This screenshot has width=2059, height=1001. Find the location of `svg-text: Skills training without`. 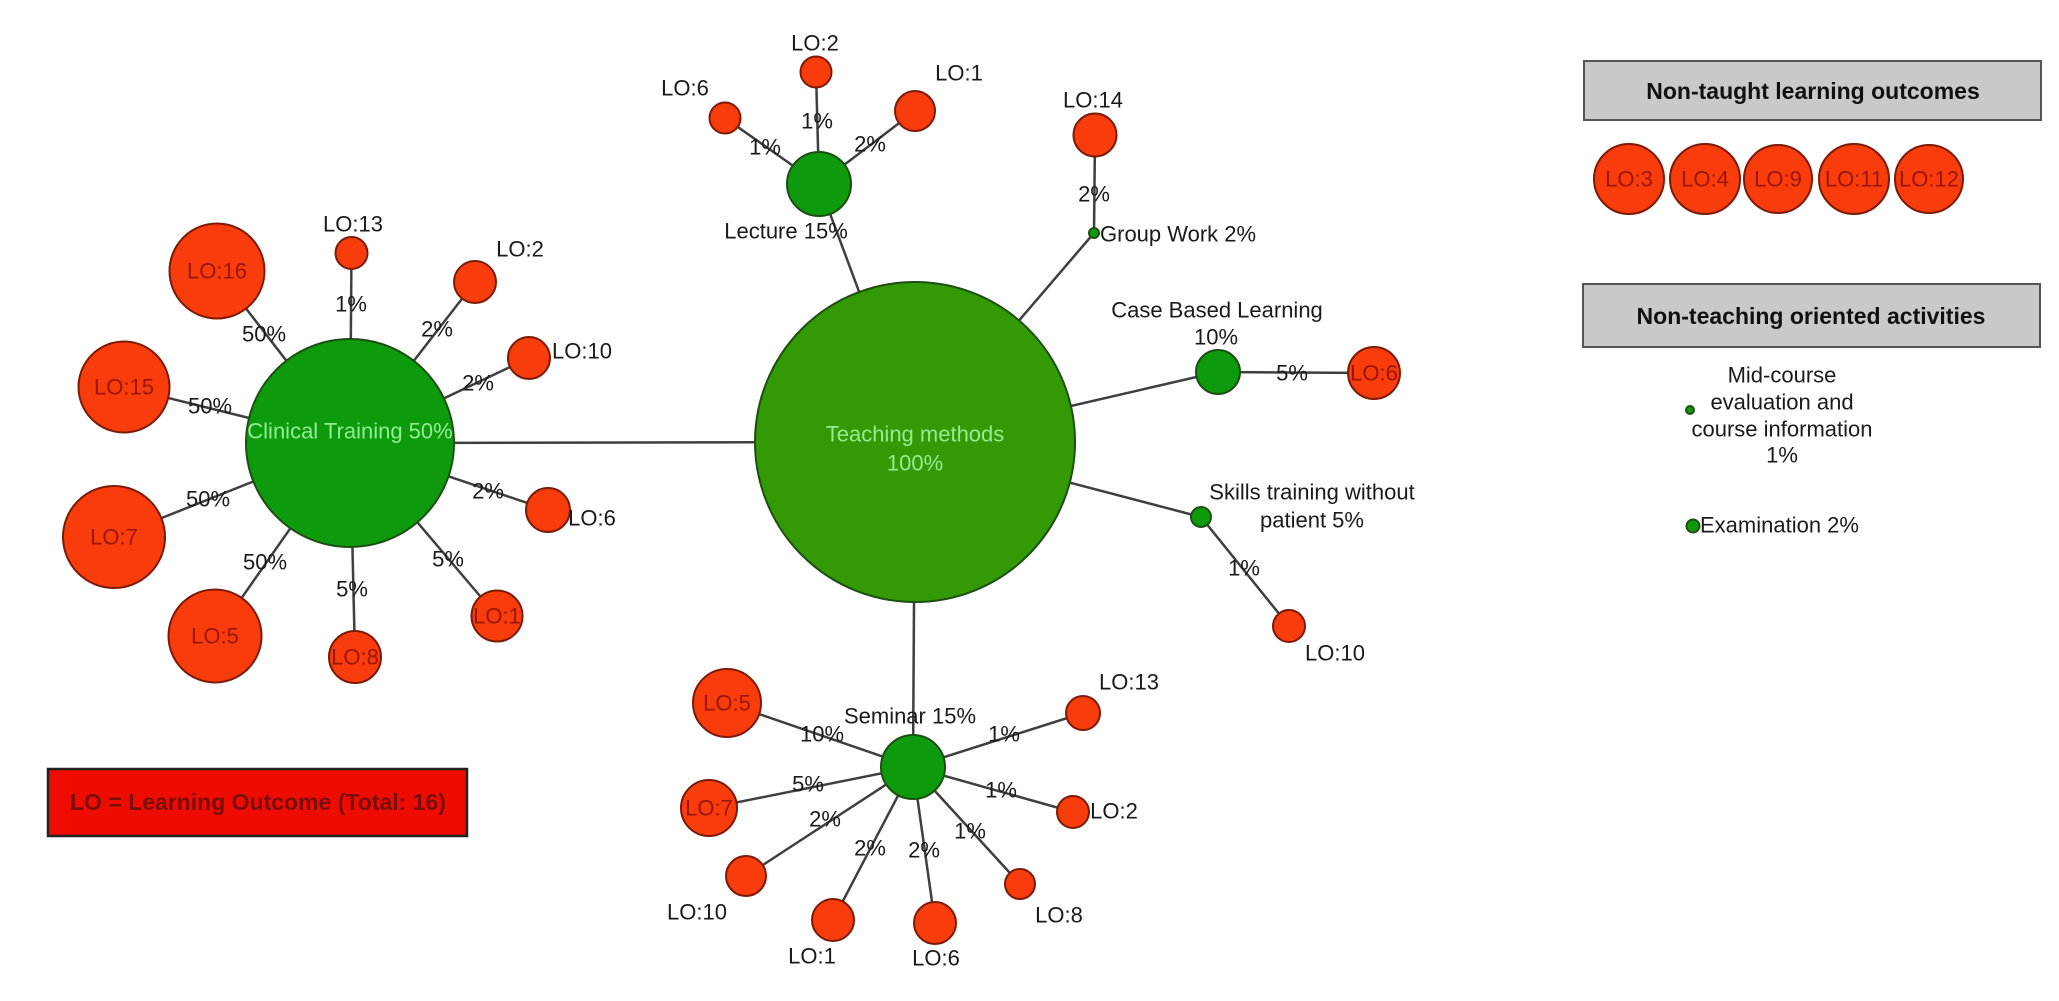

svg-text: Skills training without is located at coordinates (1311, 492).